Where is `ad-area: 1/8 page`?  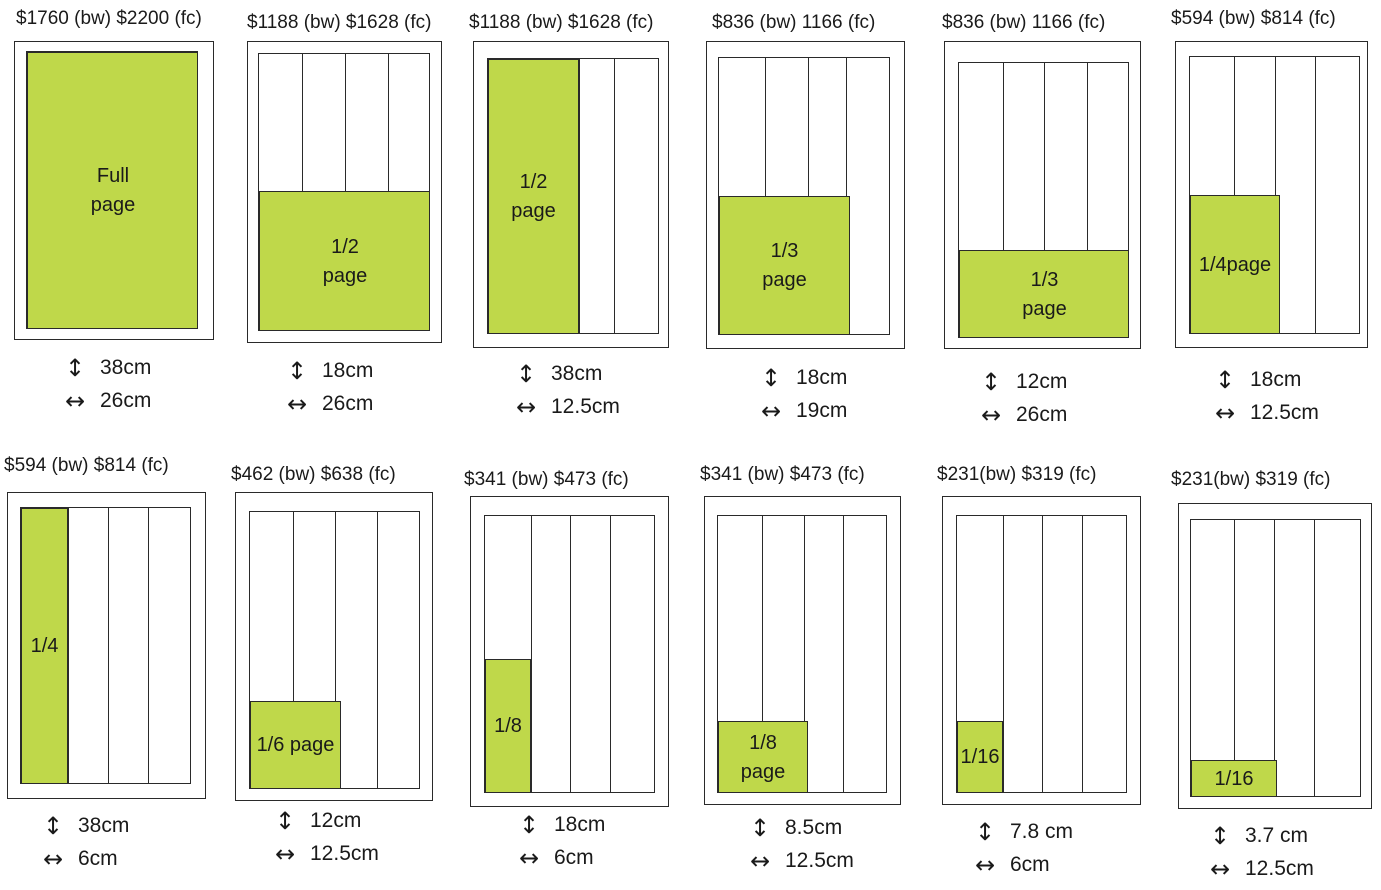 ad-area: 1/8 page is located at coordinates (763, 756).